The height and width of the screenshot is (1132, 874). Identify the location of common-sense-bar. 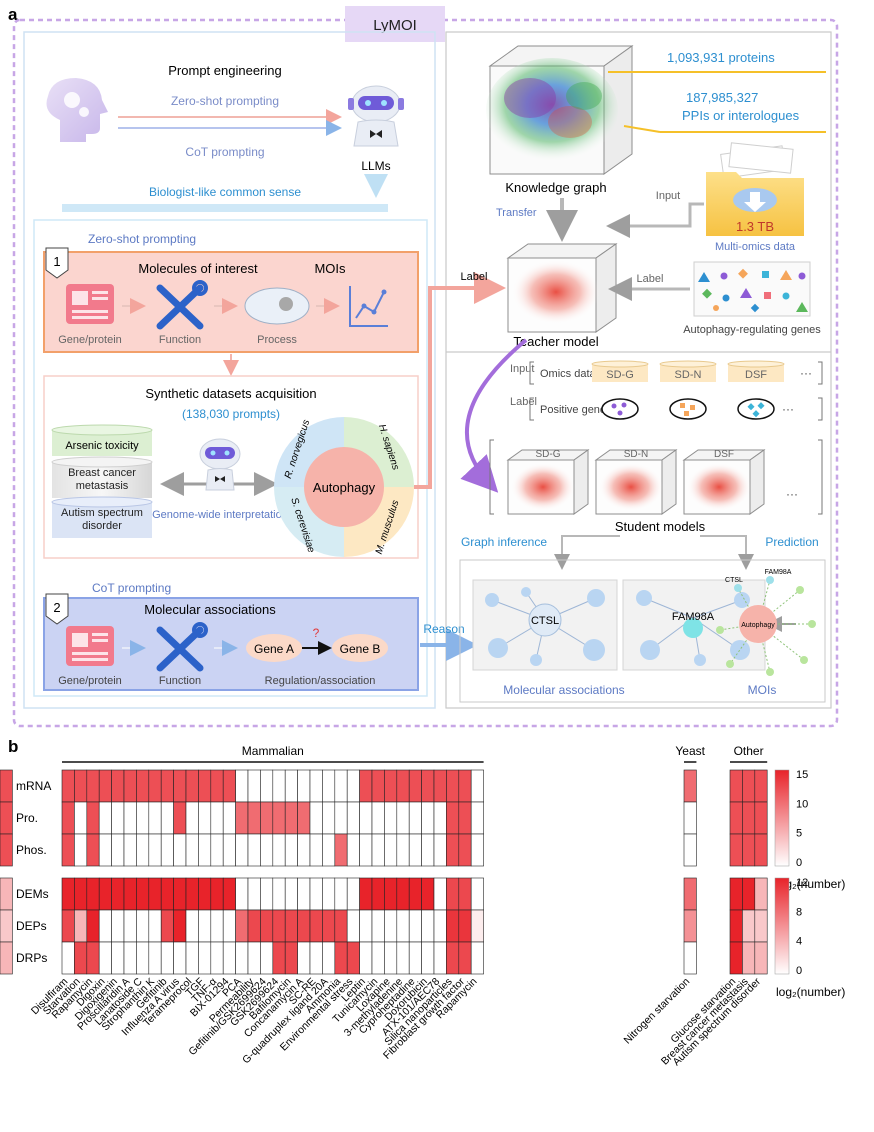
(225, 208).